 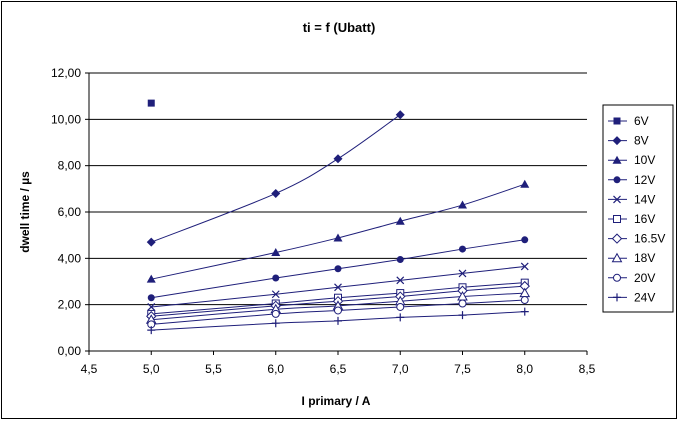 I want to click on series-10V, so click(x=338, y=231).